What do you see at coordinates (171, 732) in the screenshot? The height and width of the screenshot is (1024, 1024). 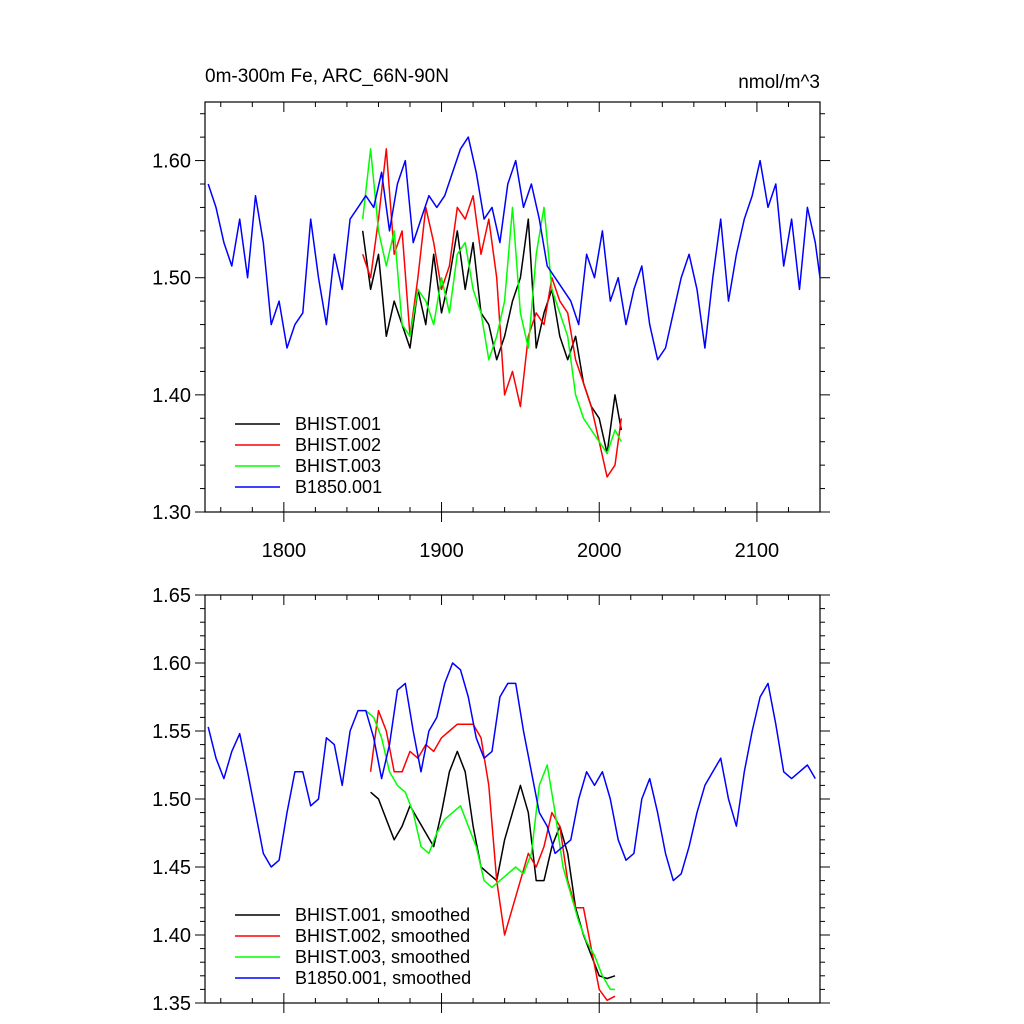 I see `y-tick-label: 1.55` at bounding box center [171, 732].